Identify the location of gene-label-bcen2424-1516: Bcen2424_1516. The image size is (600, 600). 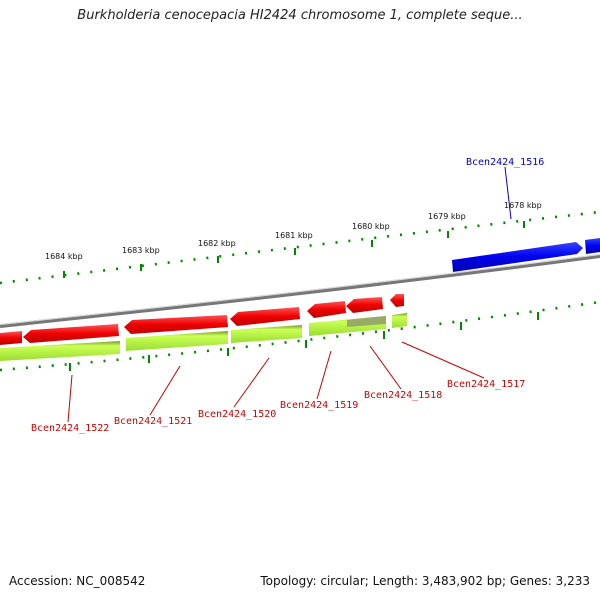
(505, 162).